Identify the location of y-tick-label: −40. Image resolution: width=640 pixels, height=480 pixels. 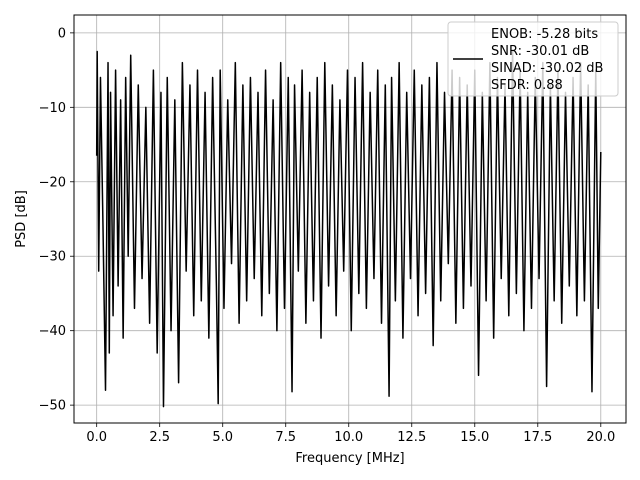
(52, 331).